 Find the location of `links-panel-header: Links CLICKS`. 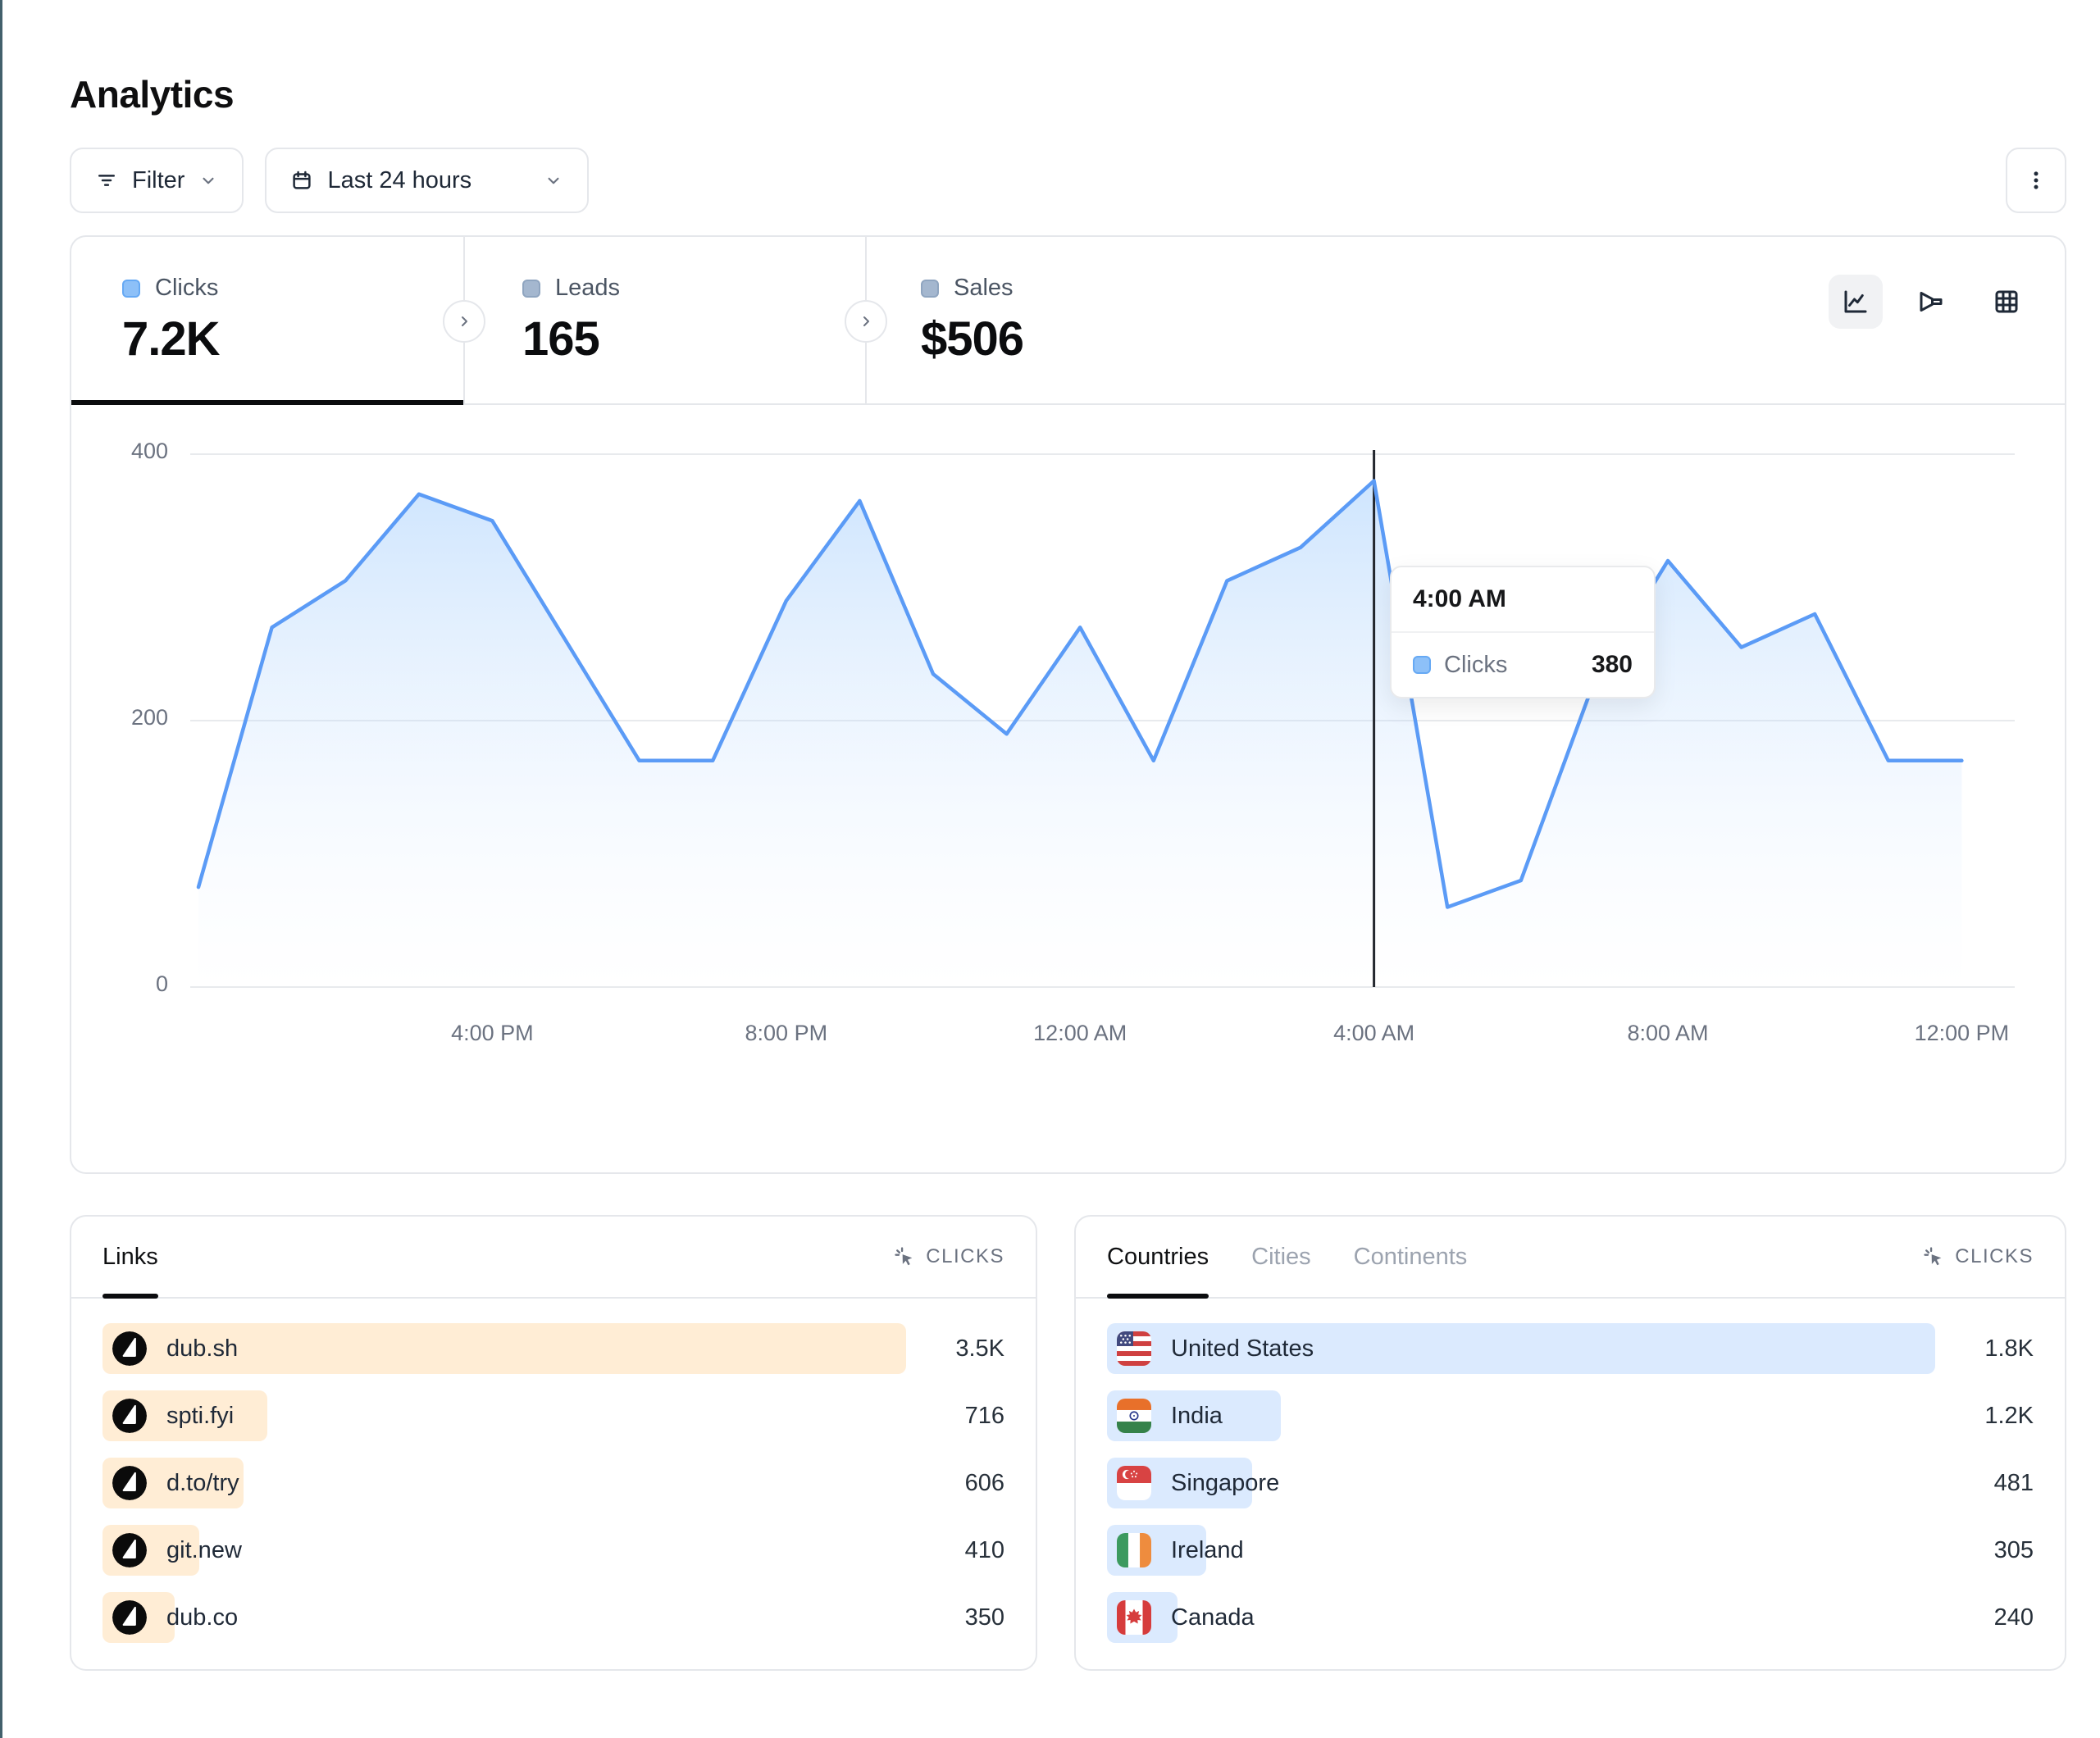

links-panel-header: Links CLICKS is located at coordinates (553, 1258).